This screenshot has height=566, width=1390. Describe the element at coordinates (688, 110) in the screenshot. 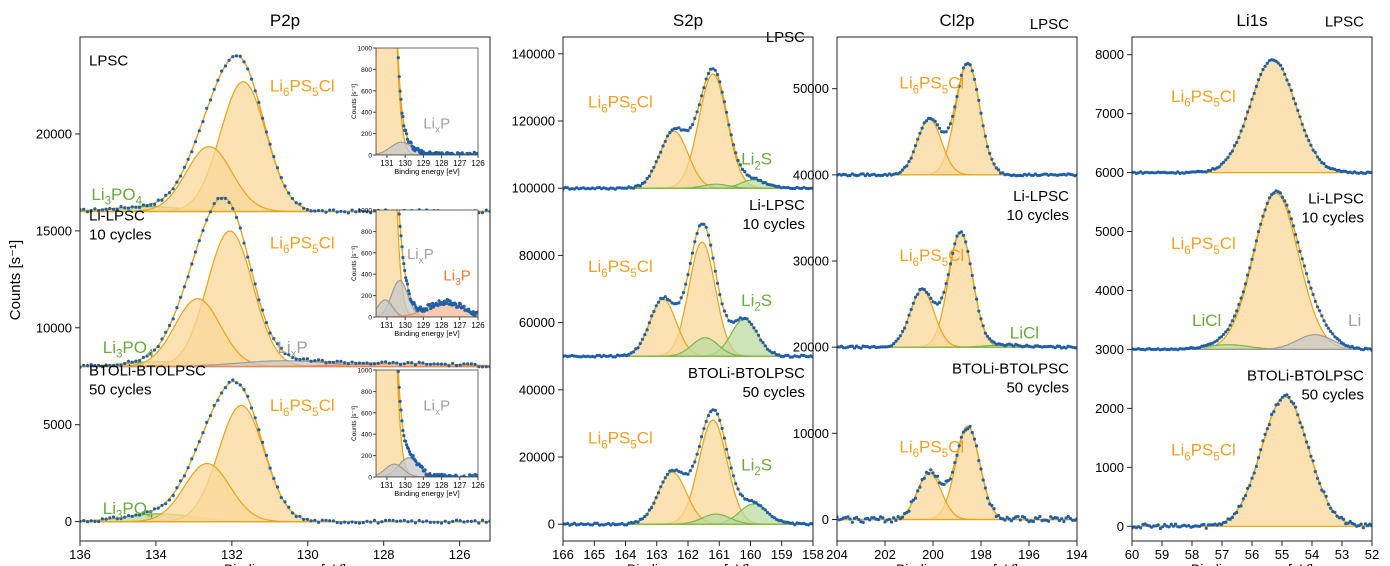

I see `spectrum-s2p-lpsc: Li6PS5Cl Li2S LPSC` at that location.